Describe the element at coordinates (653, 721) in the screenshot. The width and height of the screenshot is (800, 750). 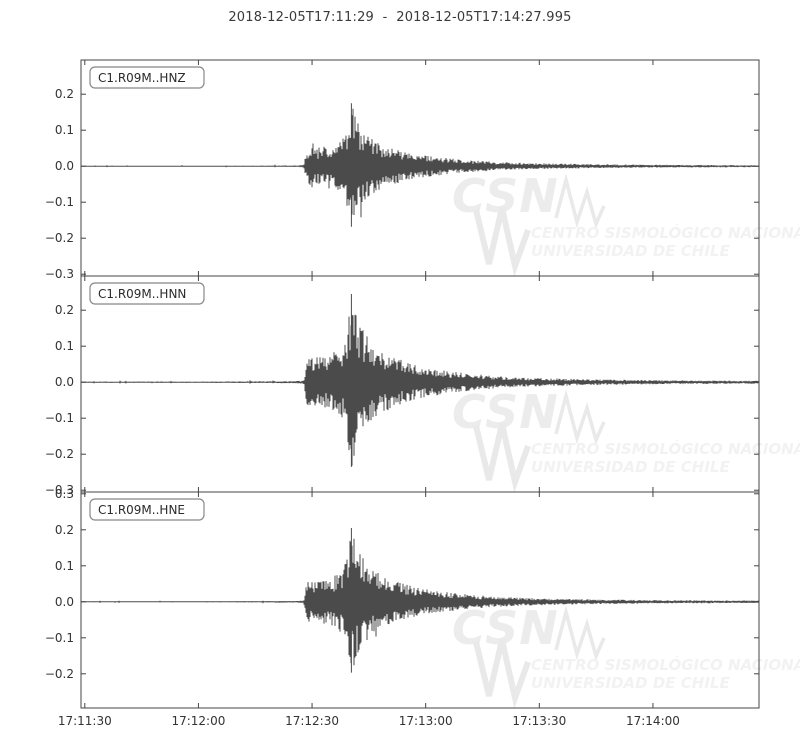
I see `xtick-label: 17:14:00` at that location.